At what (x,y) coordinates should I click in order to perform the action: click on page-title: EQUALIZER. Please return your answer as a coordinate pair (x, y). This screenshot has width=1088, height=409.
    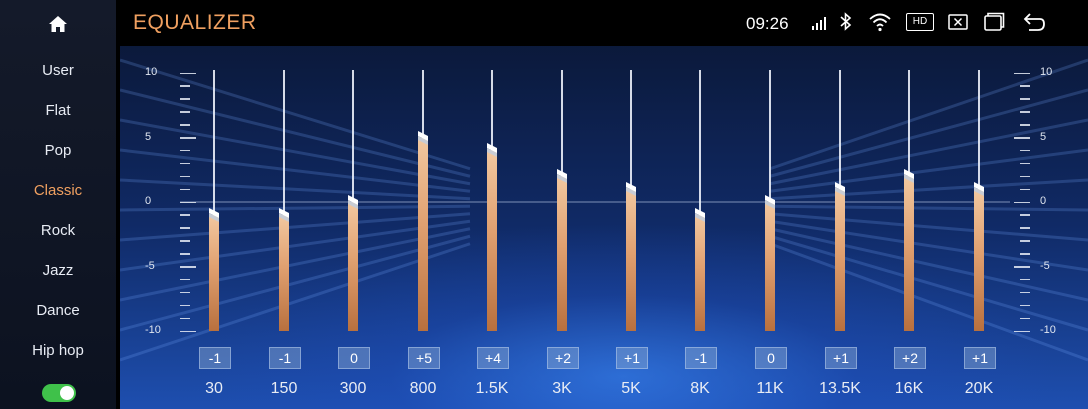
    Looking at the image, I should click on (195, 22).